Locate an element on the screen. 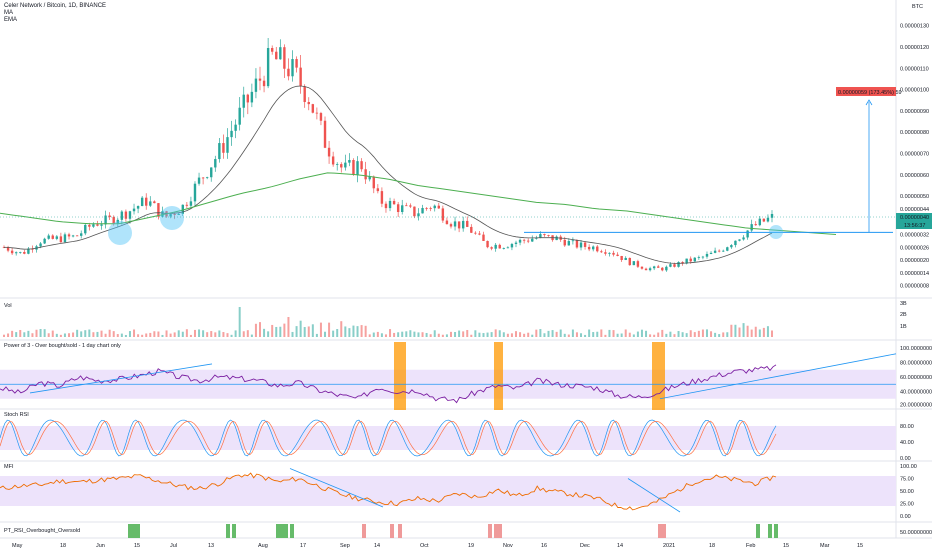  power3-tick-label: 80.00000000 is located at coordinates (916, 364).